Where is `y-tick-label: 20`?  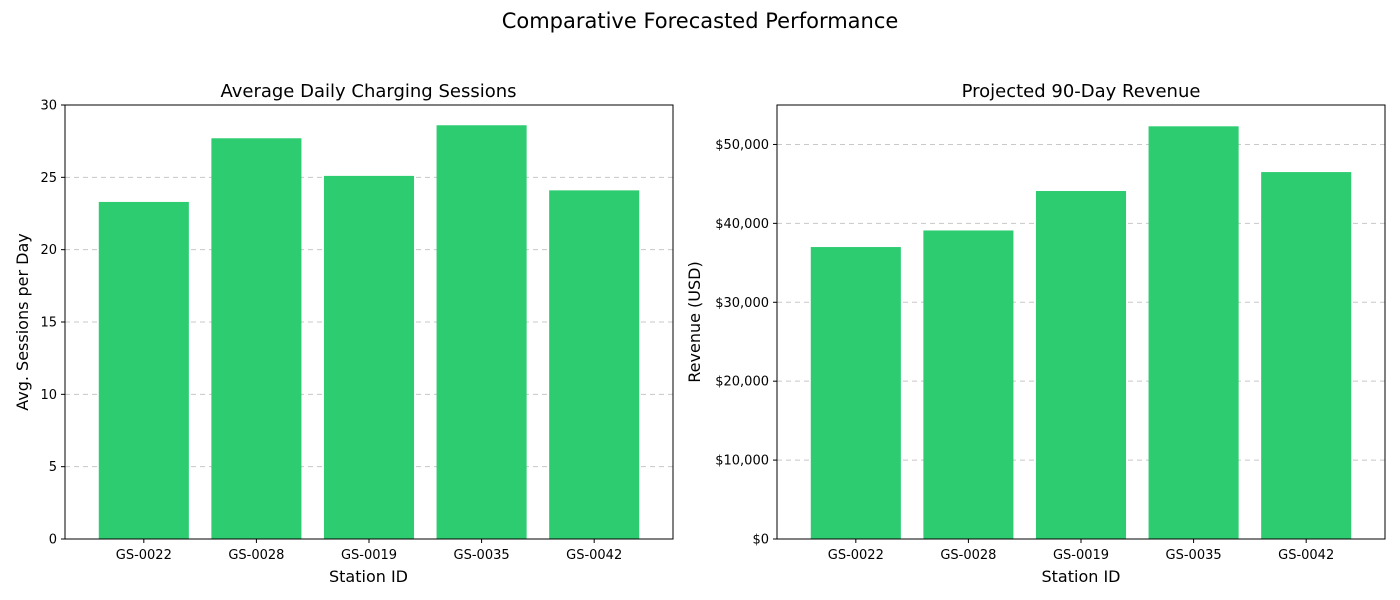
y-tick-label: 20 is located at coordinates (48, 250).